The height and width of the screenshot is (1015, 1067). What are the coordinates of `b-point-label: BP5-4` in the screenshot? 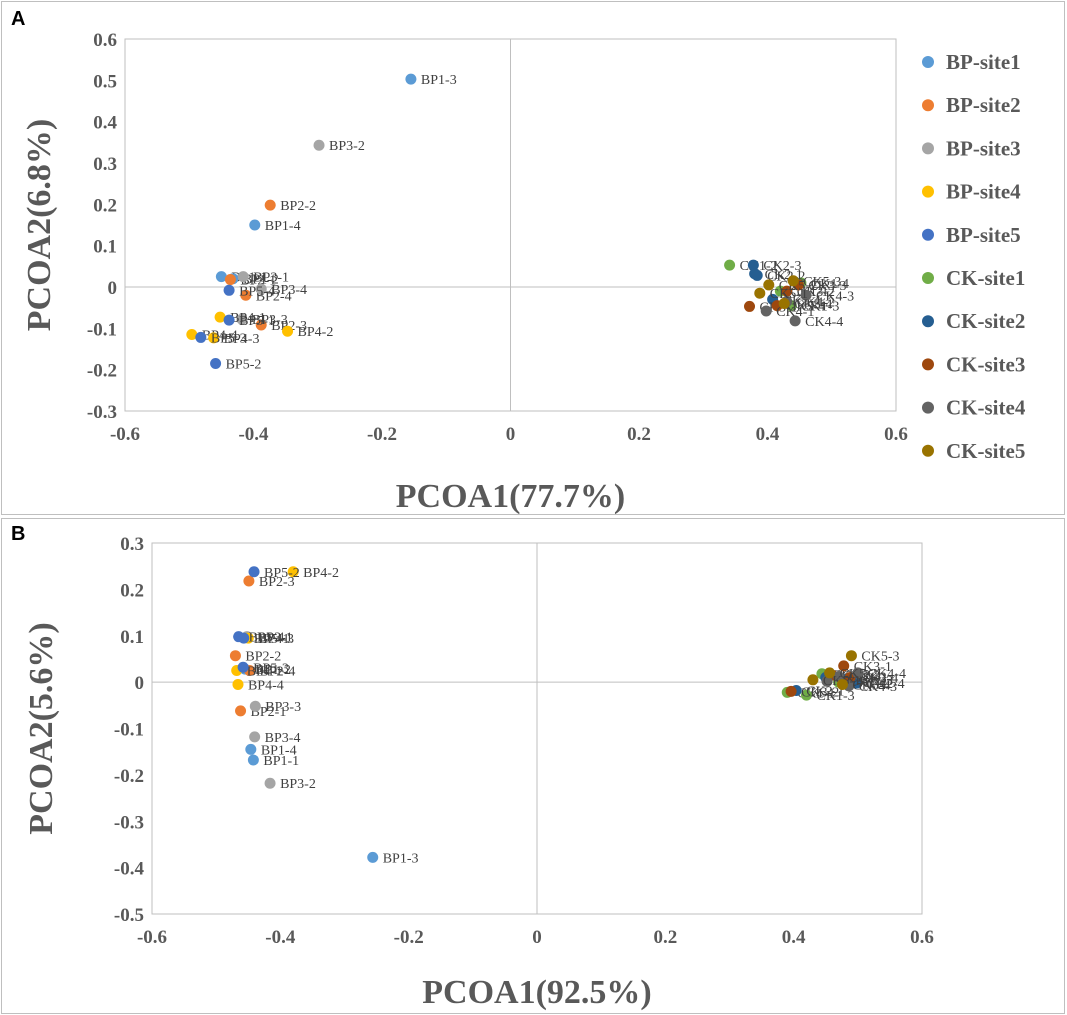 It's located at (267, 638).